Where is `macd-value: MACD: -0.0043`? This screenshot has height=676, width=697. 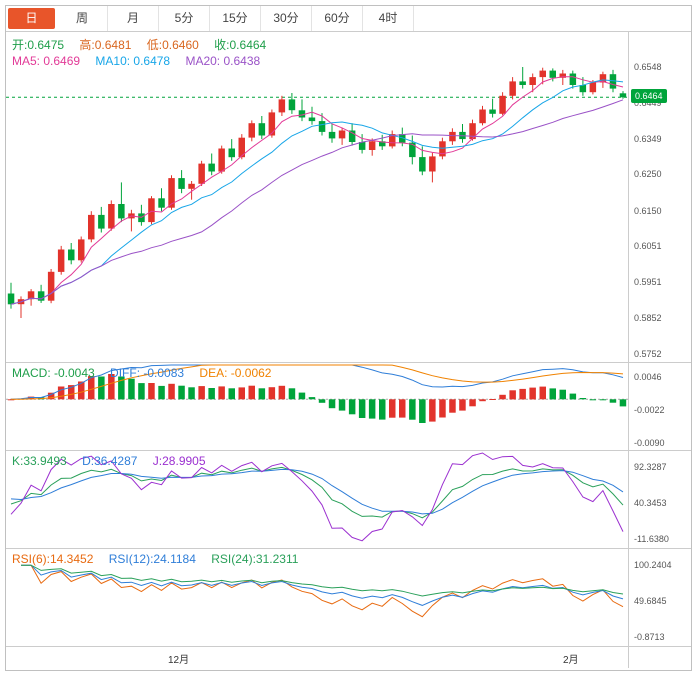
macd-value: MACD: -0.0043 is located at coordinates (53, 373).